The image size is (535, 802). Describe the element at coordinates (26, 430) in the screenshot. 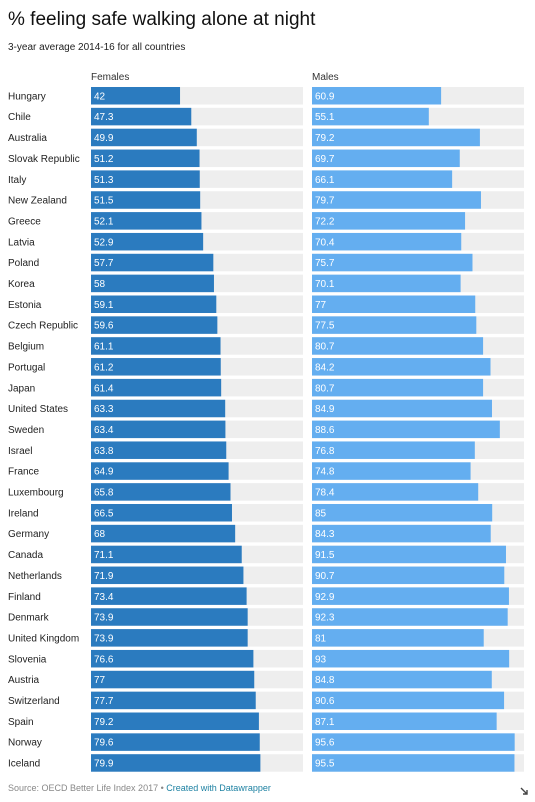

I see `category-label: Sweden` at that location.